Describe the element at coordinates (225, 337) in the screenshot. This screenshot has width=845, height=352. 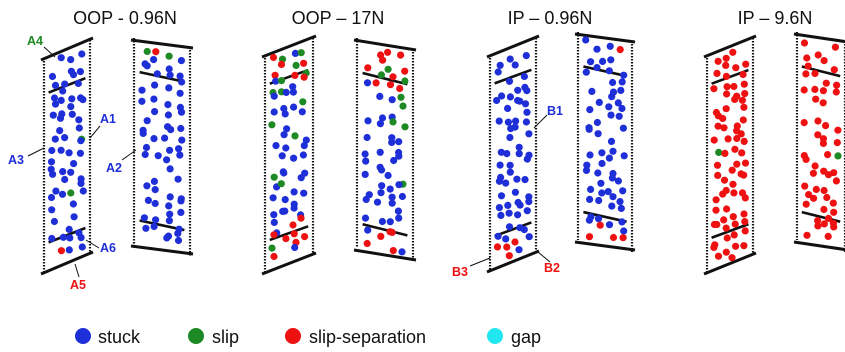
I see `legend-label-slip: slip` at that location.